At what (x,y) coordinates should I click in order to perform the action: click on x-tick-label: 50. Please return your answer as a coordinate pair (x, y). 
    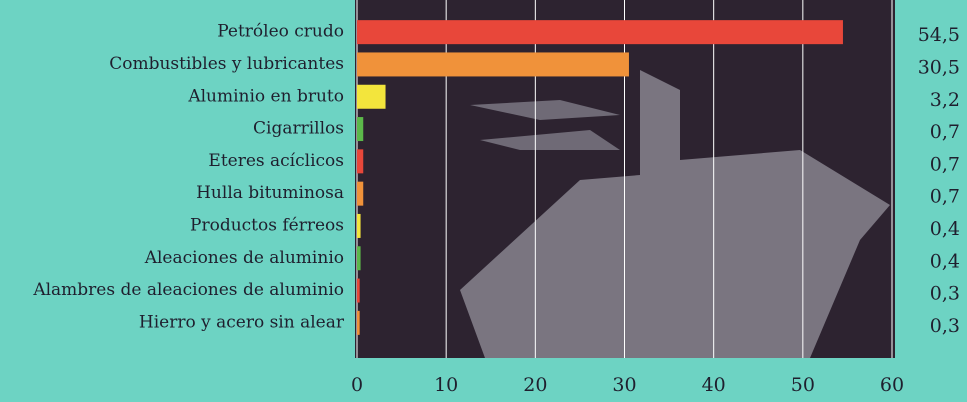
    Looking at the image, I should click on (803, 385).